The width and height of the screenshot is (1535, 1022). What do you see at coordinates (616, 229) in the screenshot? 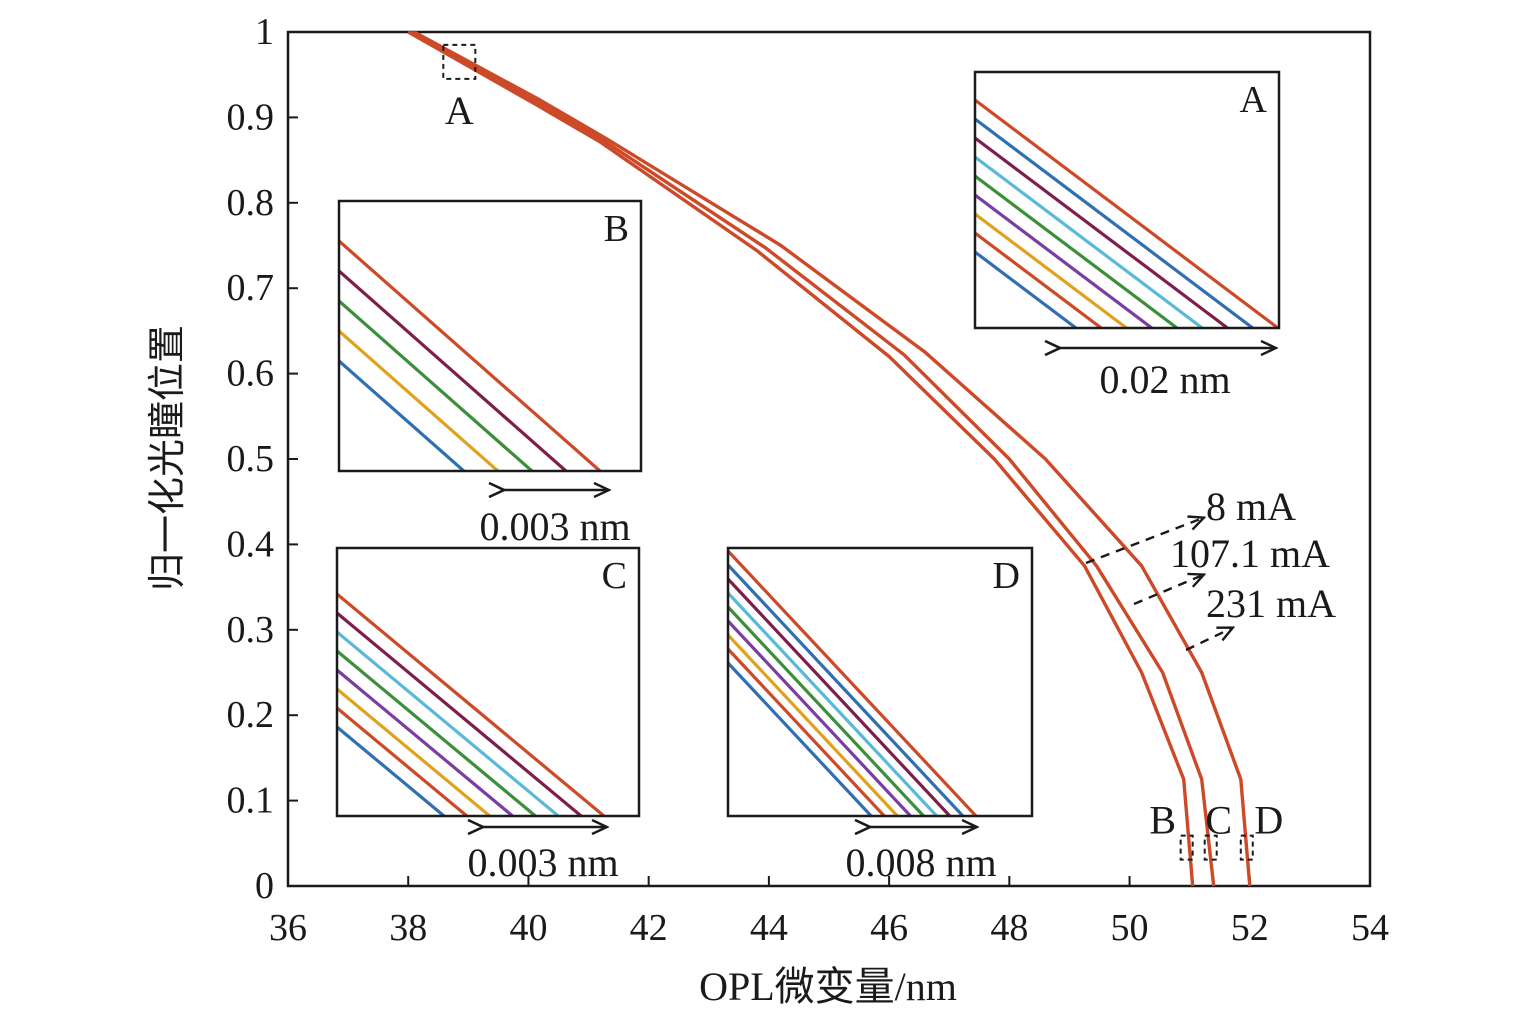
I see `inset-letter: B` at bounding box center [616, 229].